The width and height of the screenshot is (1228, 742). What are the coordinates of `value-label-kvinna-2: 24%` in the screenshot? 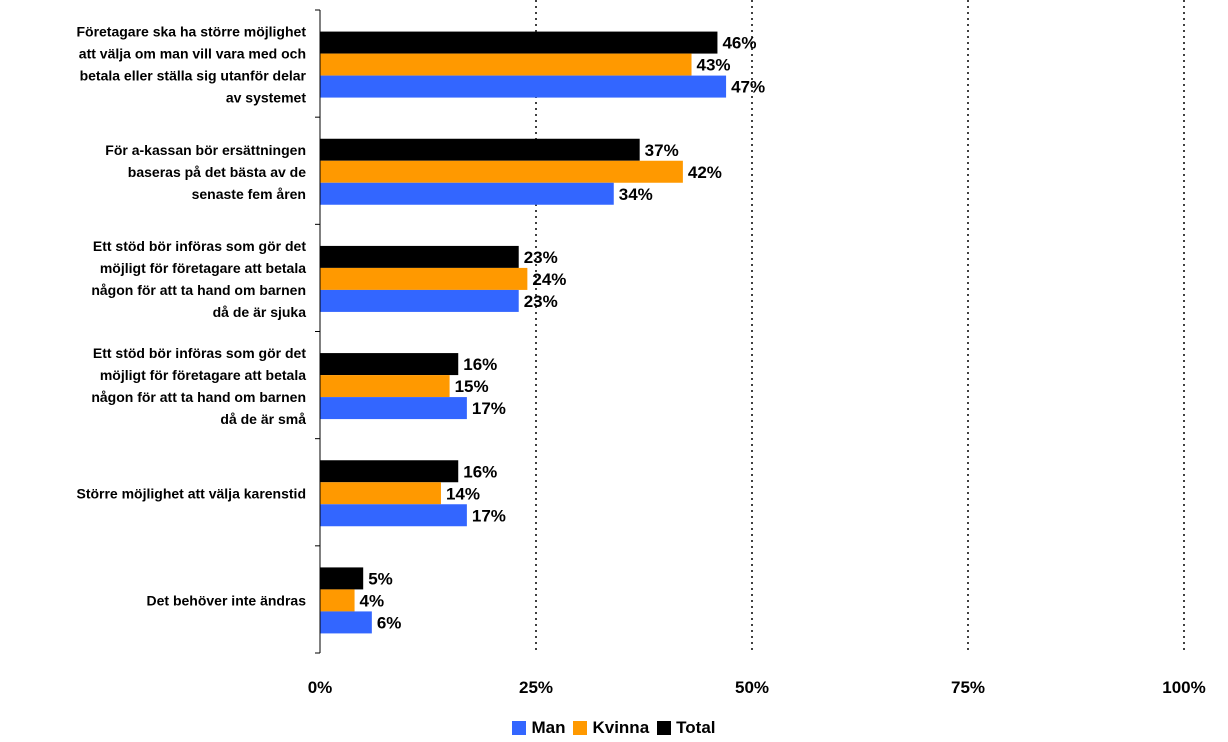 It's located at (549, 279).